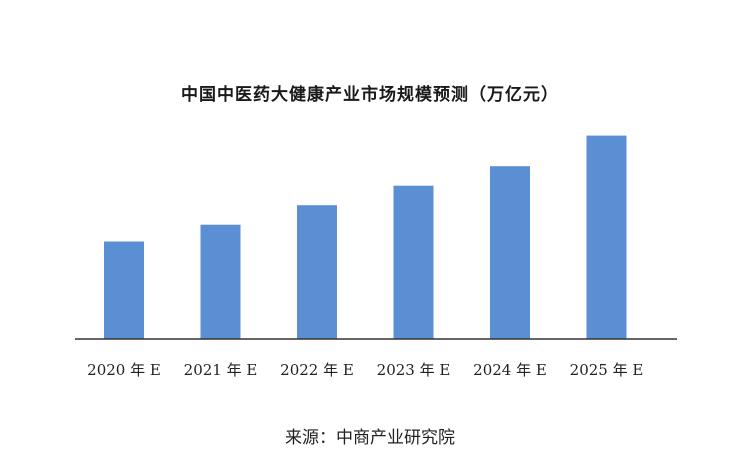 Image resolution: width=740 pixels, height=457 pixels. Describe the element at coordinates (607, 370) in the screenshot. I see `x-tick-label: 2025 年 E` at that location.